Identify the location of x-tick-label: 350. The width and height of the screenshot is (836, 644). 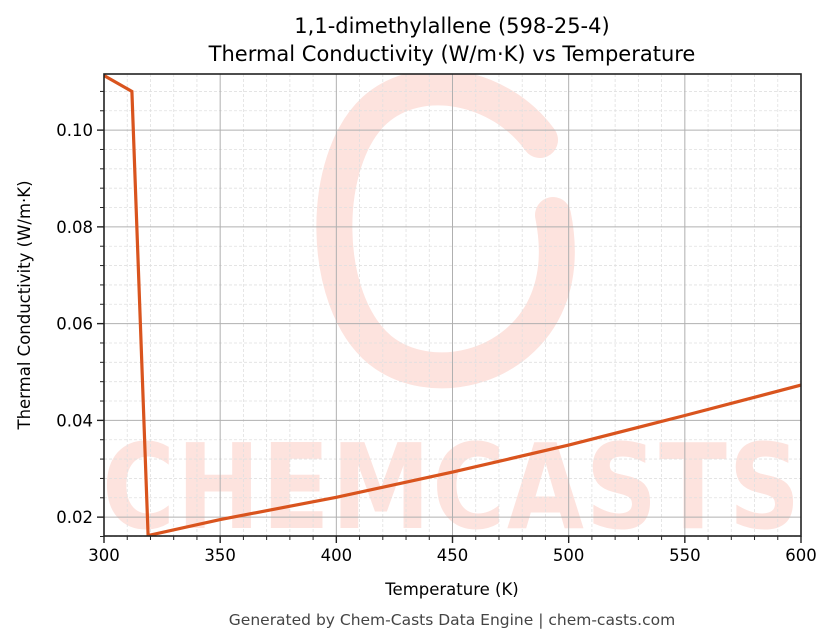
(220, 555).